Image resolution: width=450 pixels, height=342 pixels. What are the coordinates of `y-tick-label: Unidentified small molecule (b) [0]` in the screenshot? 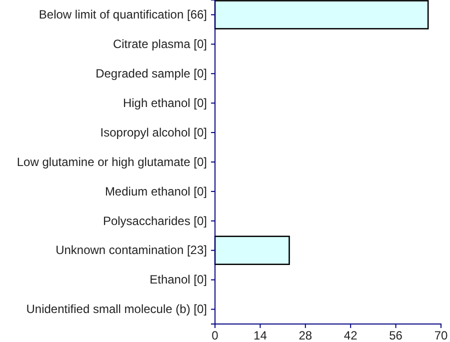 It's located at (116, 309).